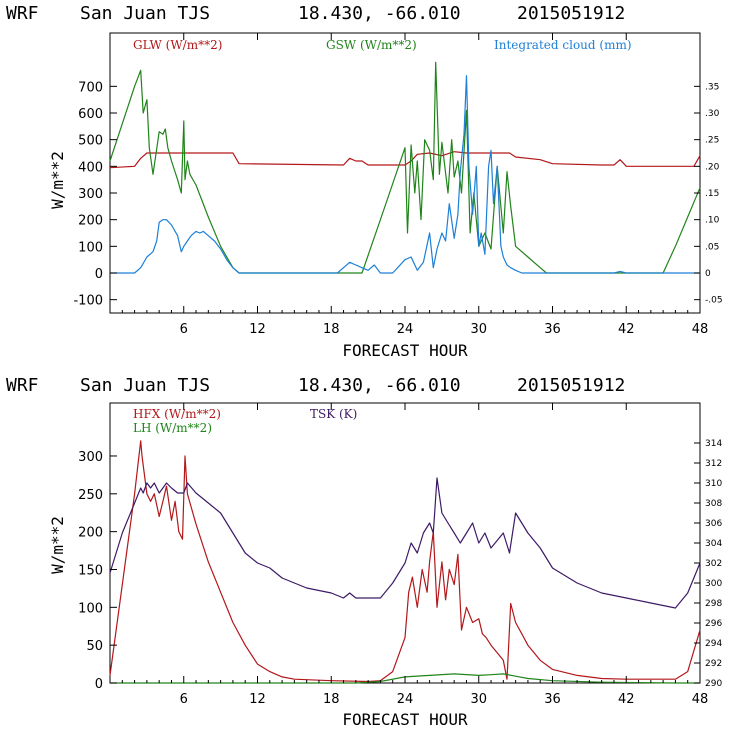 The width and height of the screenshot is (740, 744). I want to click on y2-tick-label: 294, so click(713, 644).